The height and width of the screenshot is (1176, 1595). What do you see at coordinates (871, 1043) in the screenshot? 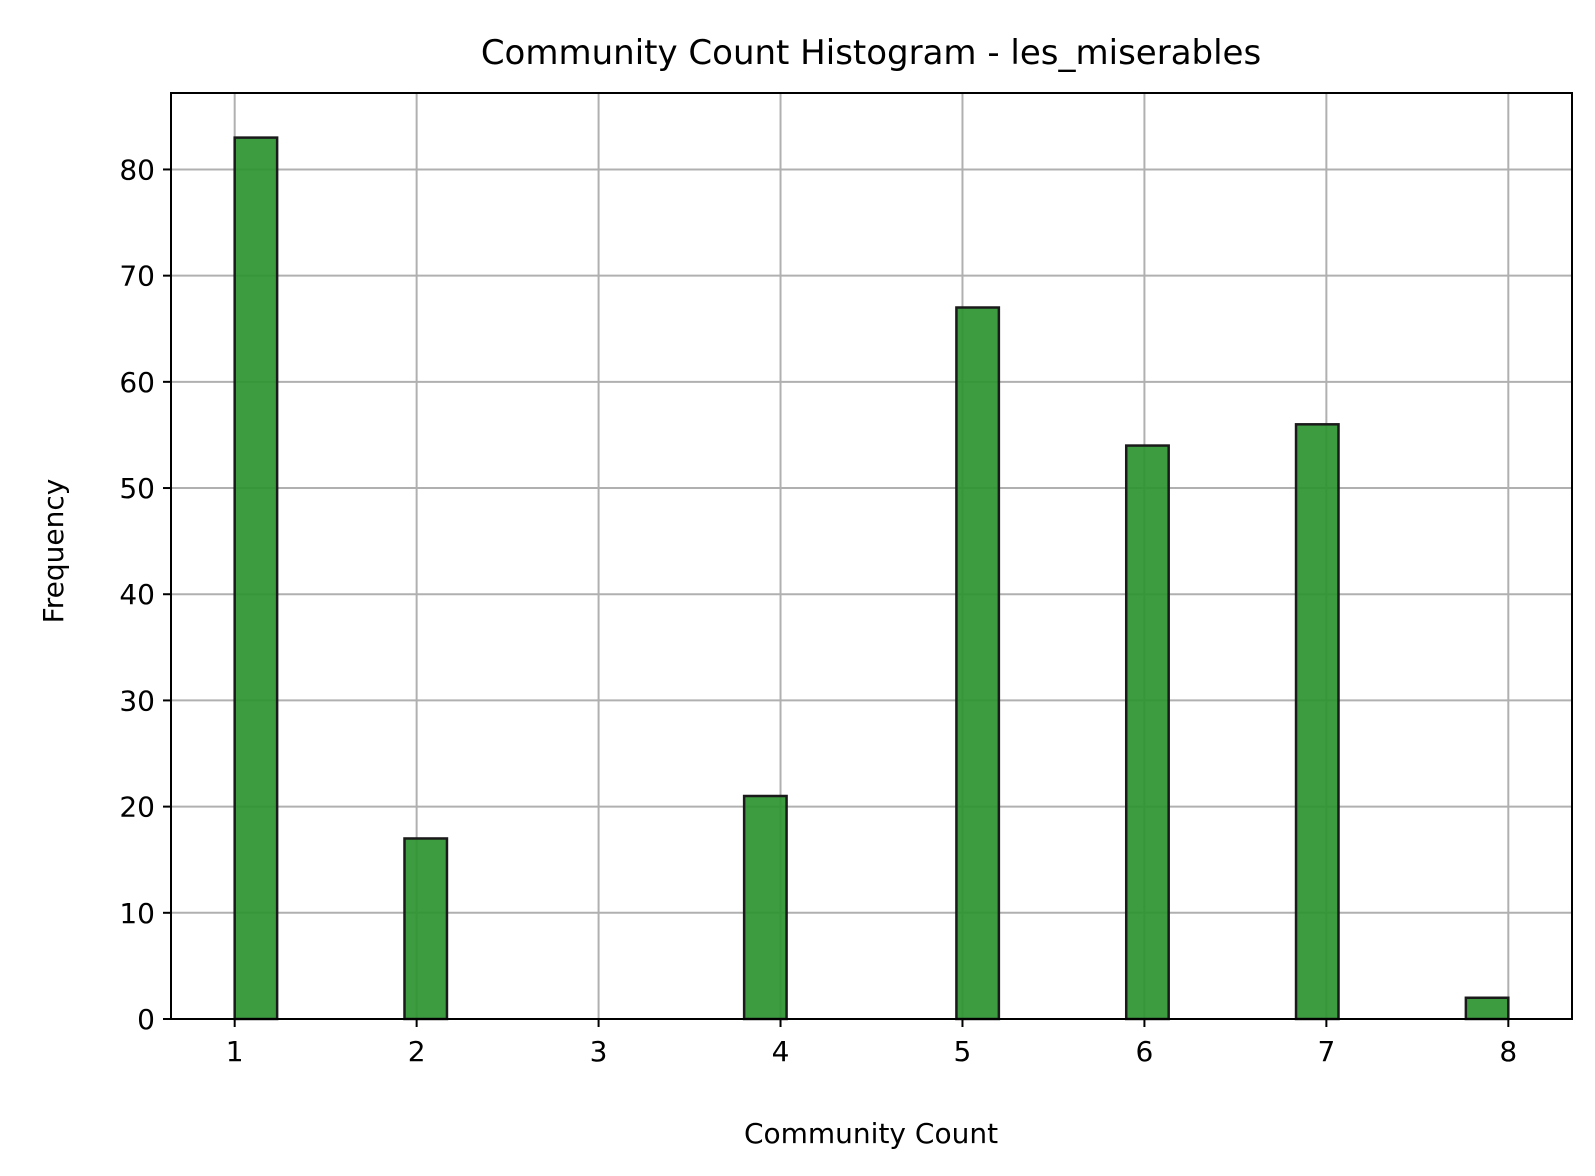
I see `x-axis-ticks: 1 2 3 4 5 6 7 8` at bounding box center [871, 1043].